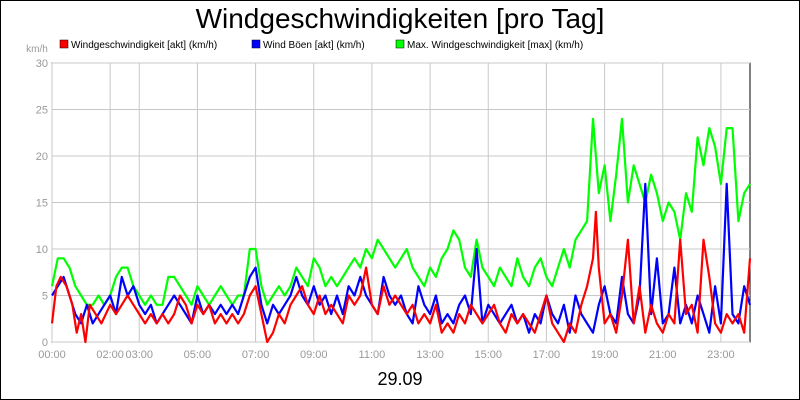 The width and height of the screenshot is (800, 400). I want to click on chart-title: Windgeschwindigkeiten [pro Tag], so click(400, 18).